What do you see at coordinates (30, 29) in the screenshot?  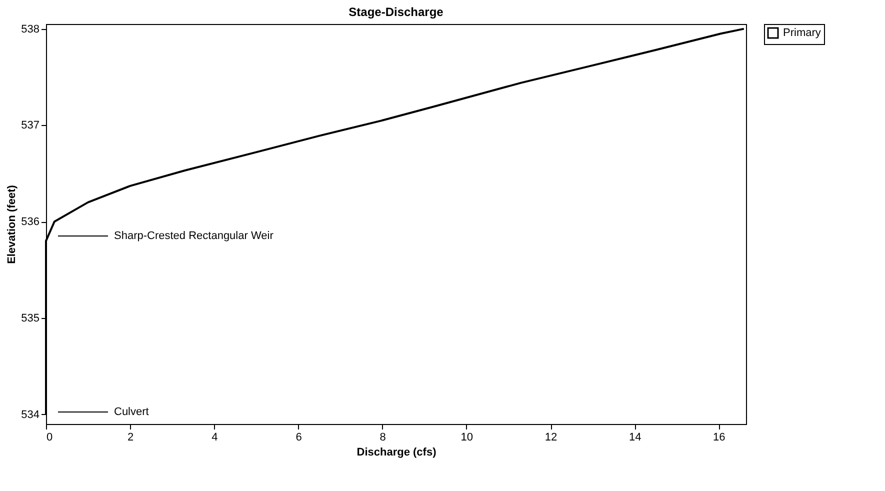 I see `y-tick-label: 538` at bounding box center [30, 29].